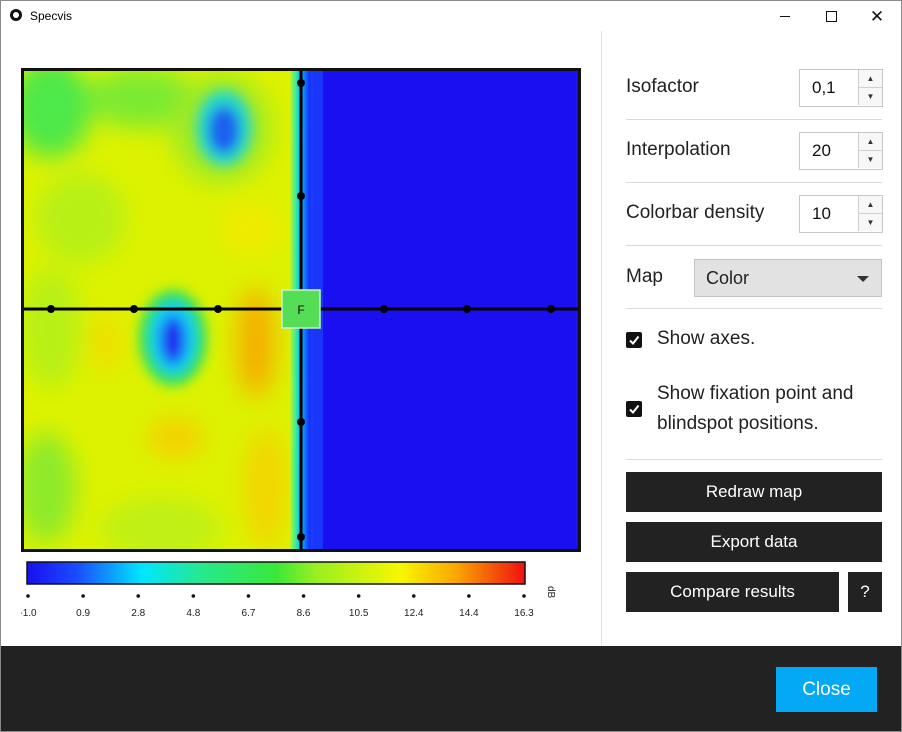  I want to click on window-title: Specvis, so click(51, 16).